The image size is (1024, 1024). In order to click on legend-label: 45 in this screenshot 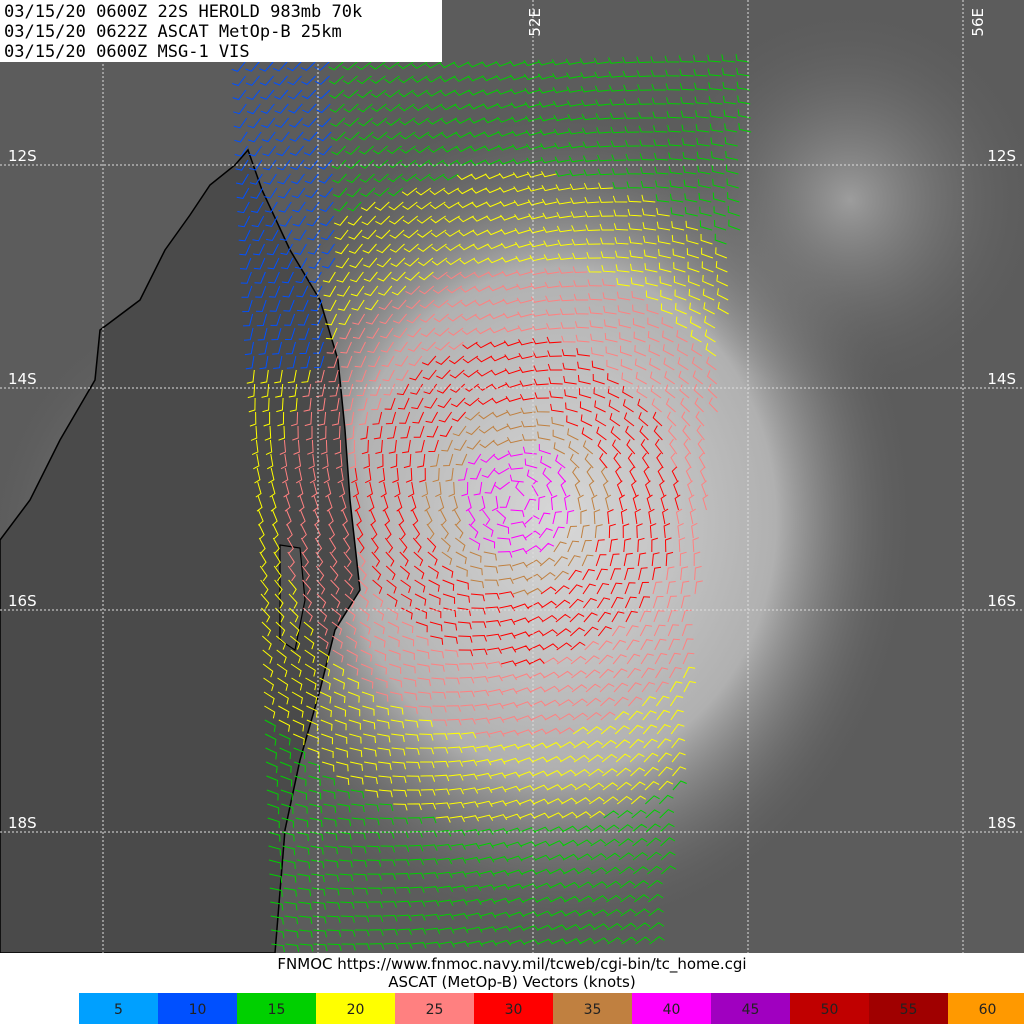, I will do `click(751, 1010)`.